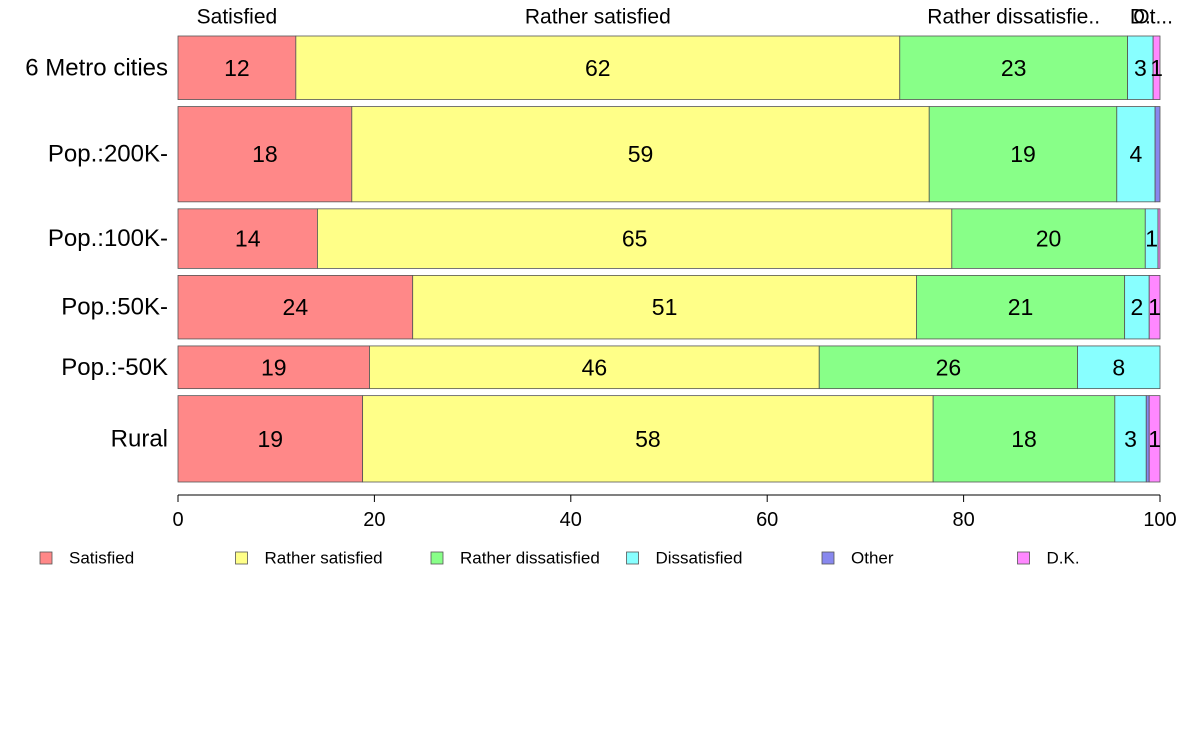 The image size is (1188, 736). I want to click on data-label: 58, so click(648, 439).